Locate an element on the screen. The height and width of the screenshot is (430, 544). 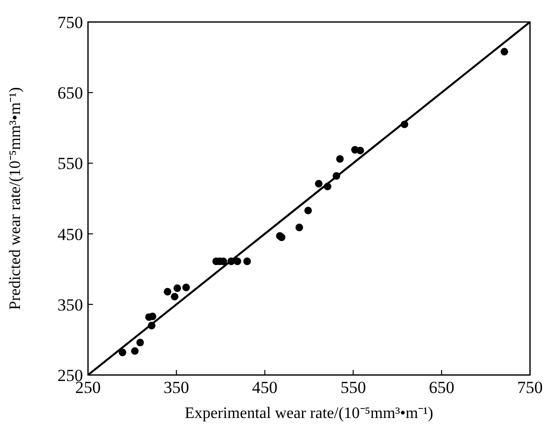
x-axis-title: Experimental wear rate/(10⁻⁵mm³•m⁻¹) is located at coordinates (309, 413).